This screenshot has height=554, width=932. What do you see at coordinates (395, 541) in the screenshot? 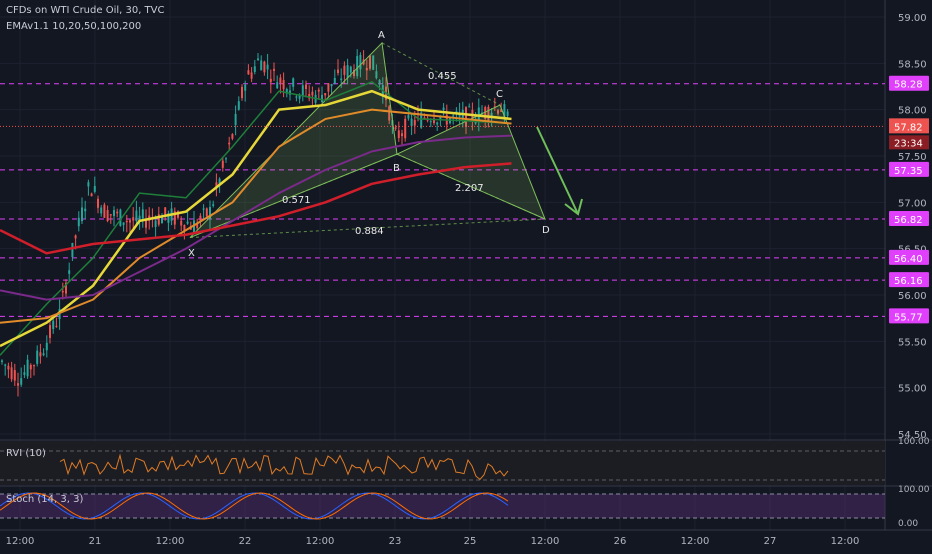
I see `time-axis-label: 23` at bounding box center [395, 541].